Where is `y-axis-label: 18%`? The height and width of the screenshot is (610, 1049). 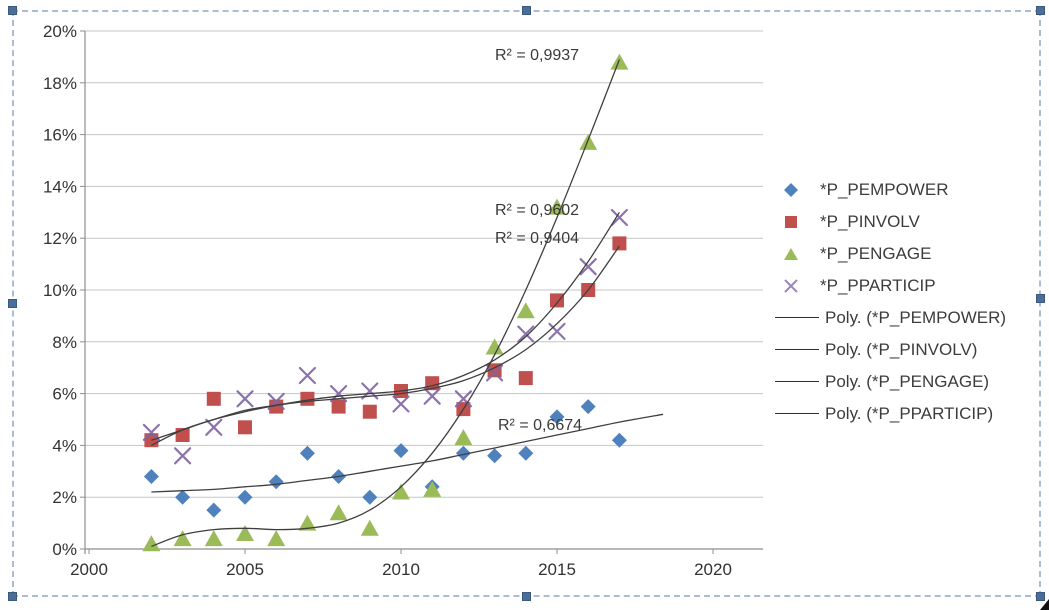 y-axis-label: 18% is located at coordinates (60, 83).